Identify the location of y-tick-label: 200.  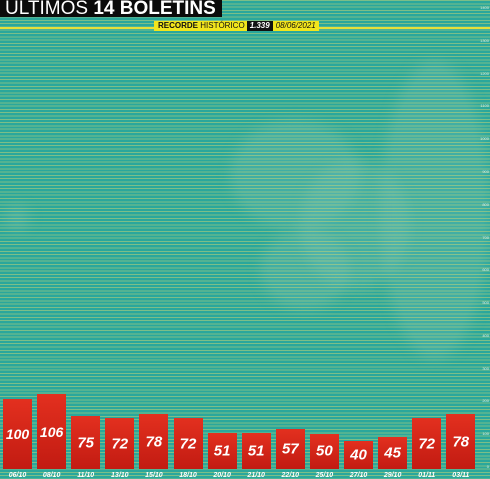
(485, 401).